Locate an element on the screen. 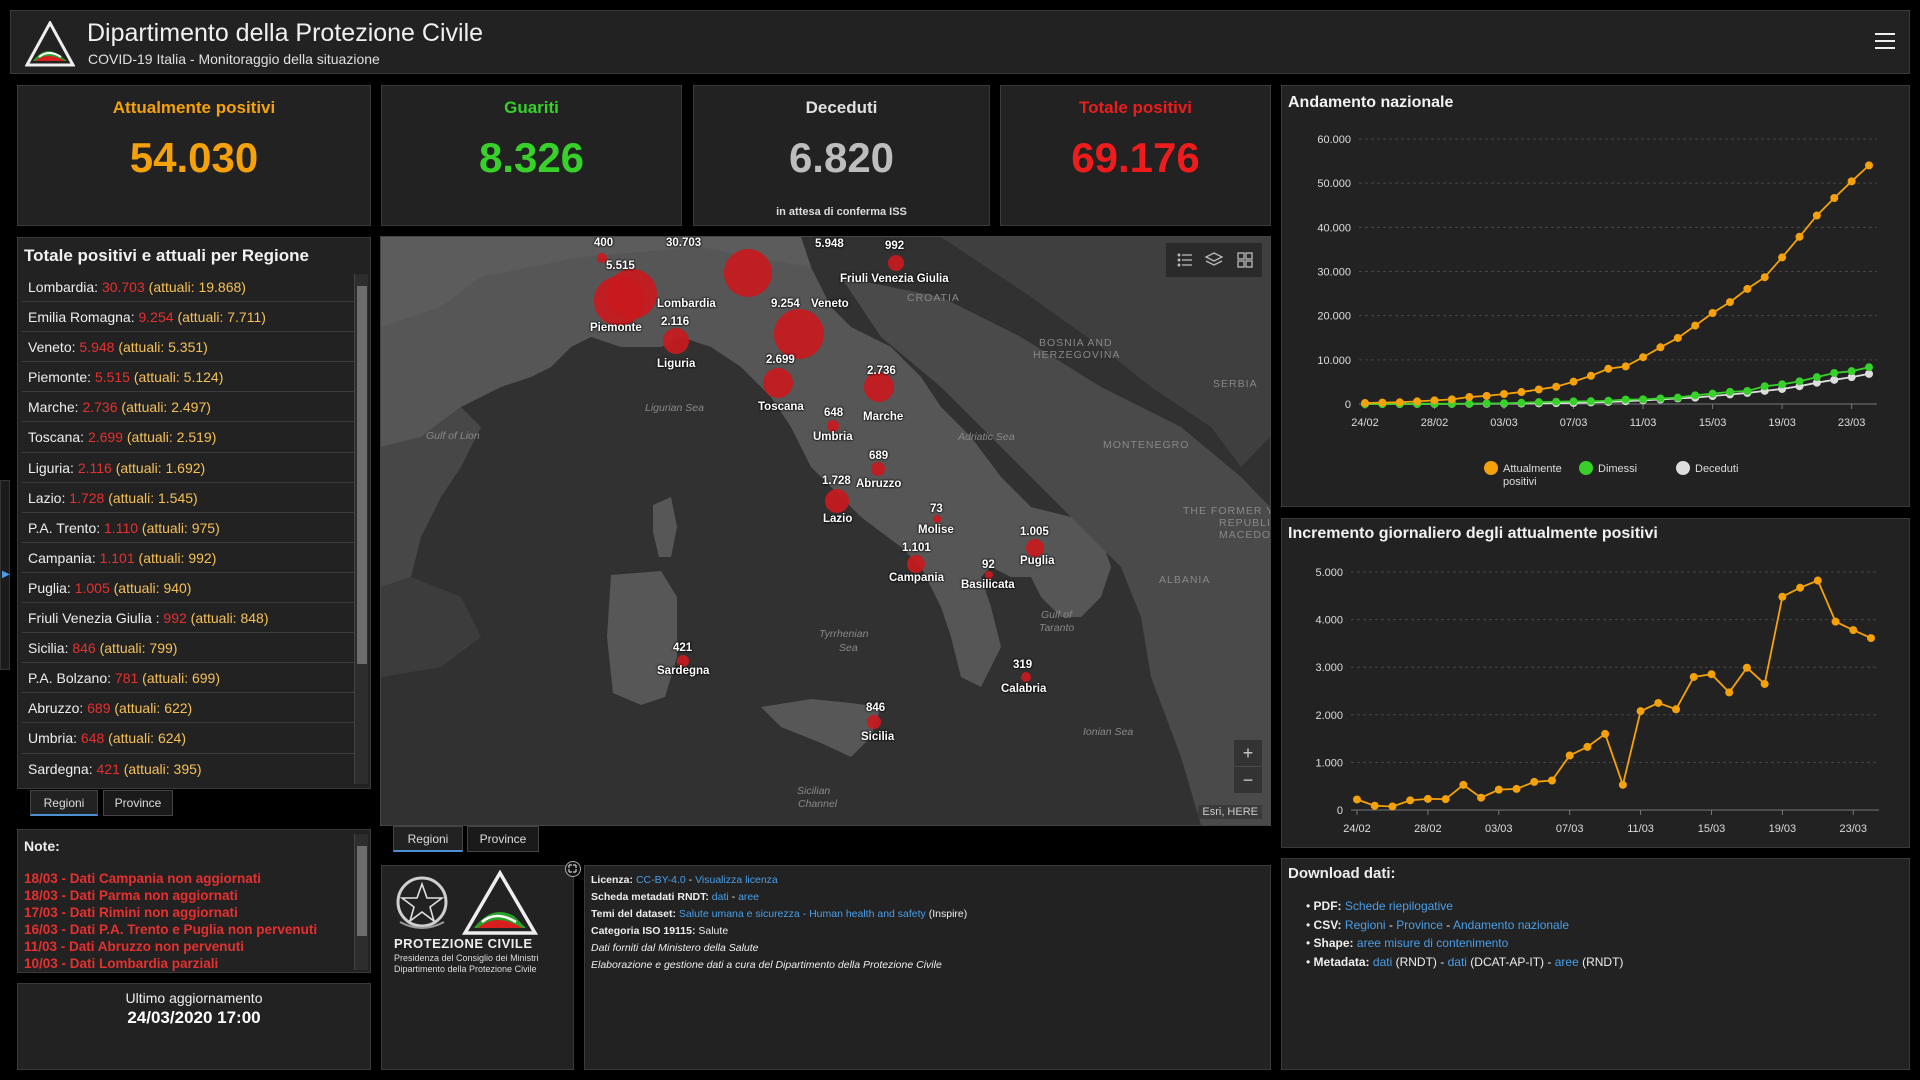 This screenshot has width=1920, height=1080. meta-dati-dcat-link: dati is located at coordinates (1457, 961).